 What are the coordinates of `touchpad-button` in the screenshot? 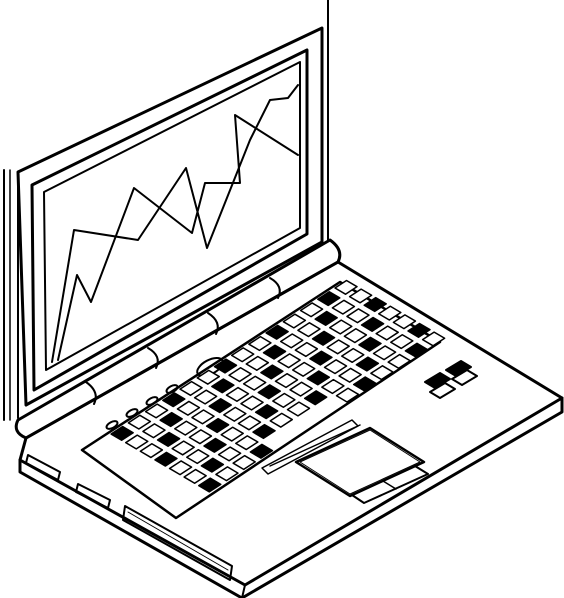 It's located at (390, 484).